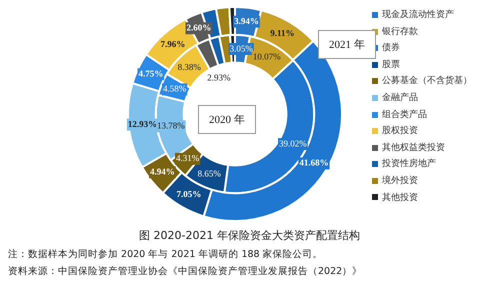  Describe the element at coordinates (174, 89) in the screenshot. I see `data-label: 4.58%` at that location.